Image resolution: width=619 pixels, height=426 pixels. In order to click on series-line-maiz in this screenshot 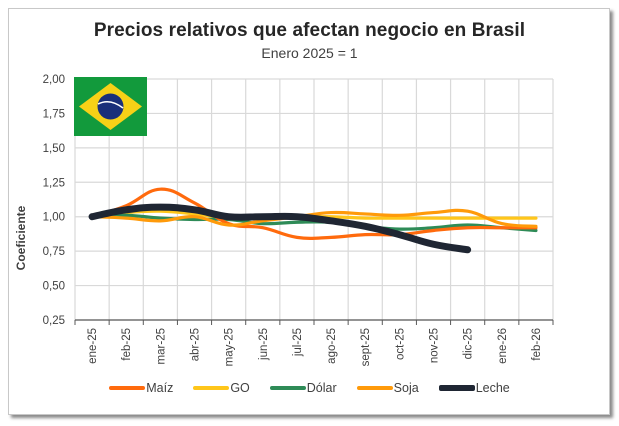, I will do `click(314, 213)`.